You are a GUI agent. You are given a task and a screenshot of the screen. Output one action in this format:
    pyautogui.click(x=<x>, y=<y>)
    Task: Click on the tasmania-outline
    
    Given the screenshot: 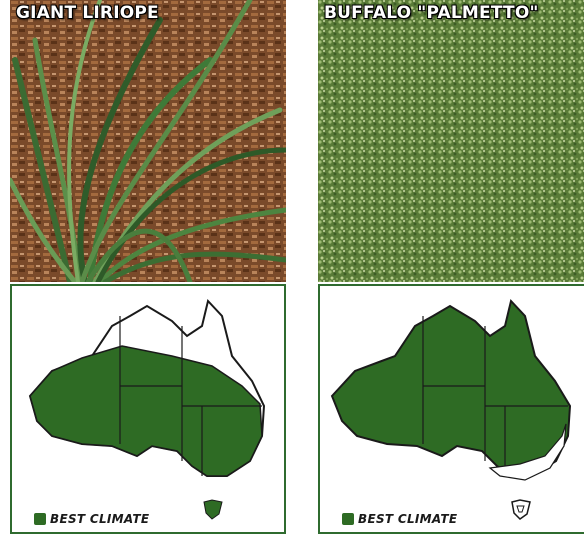 What is the action you would take?
    pyautogui.click(x=521, y=509)
    